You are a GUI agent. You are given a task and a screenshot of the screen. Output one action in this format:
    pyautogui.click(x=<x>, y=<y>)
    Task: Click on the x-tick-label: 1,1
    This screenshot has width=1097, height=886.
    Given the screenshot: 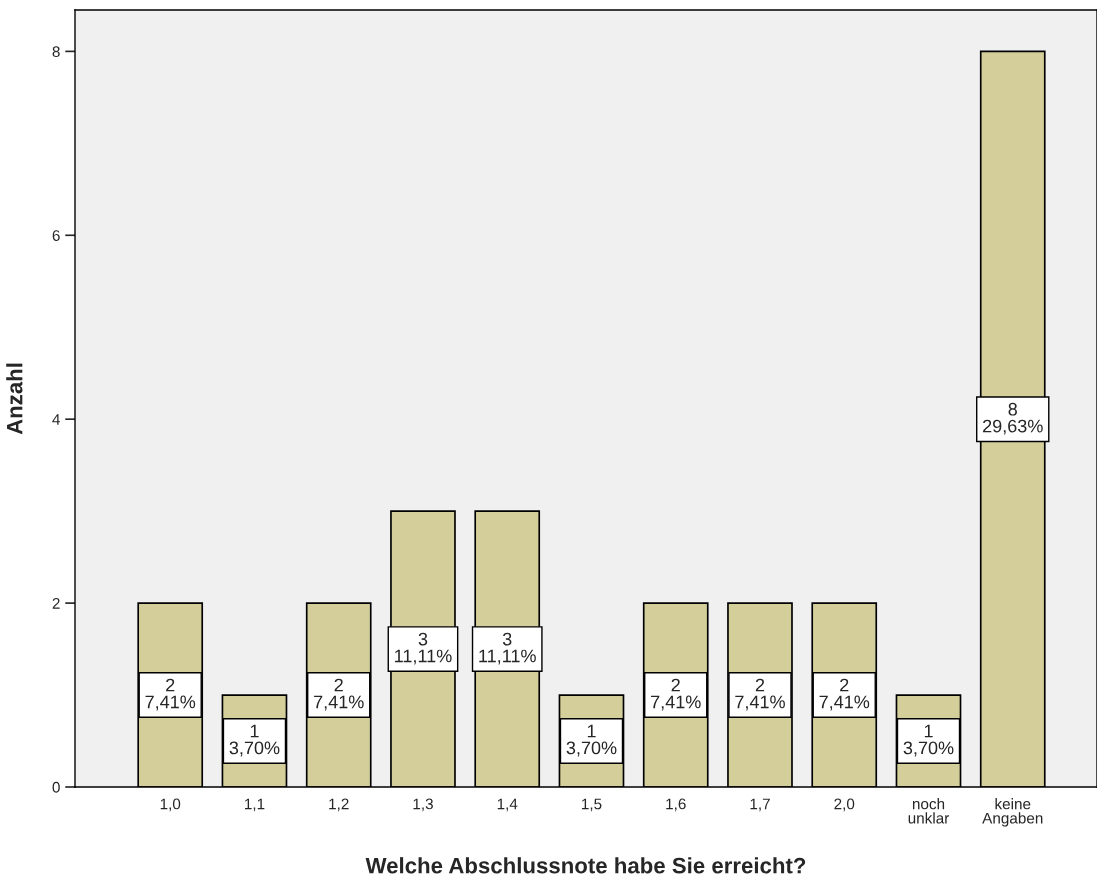 What is the action you would take?
    pyautogui.click(x=255, y=805)
    